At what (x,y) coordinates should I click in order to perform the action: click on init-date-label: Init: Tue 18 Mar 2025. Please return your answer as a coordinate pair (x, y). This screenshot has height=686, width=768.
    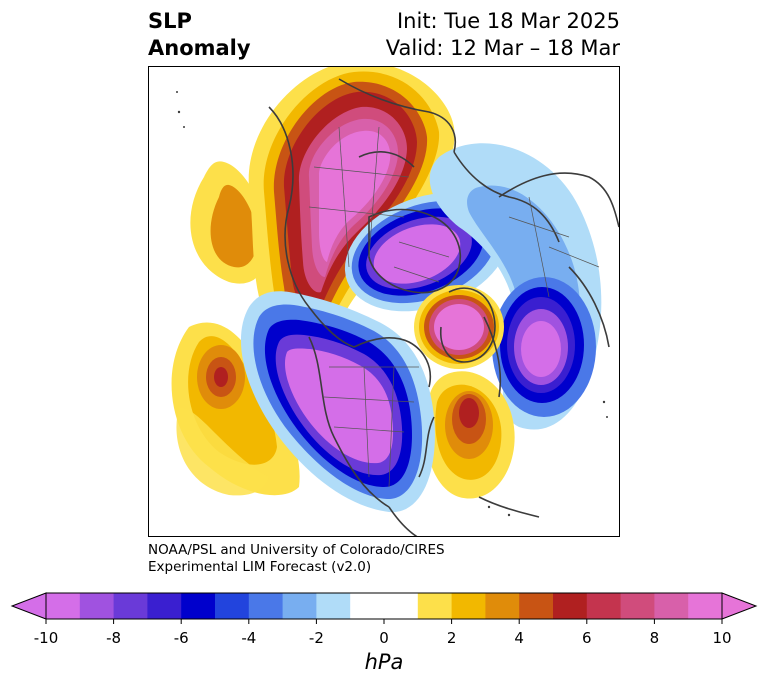
    Looking at the image, I should click on (508, 21).